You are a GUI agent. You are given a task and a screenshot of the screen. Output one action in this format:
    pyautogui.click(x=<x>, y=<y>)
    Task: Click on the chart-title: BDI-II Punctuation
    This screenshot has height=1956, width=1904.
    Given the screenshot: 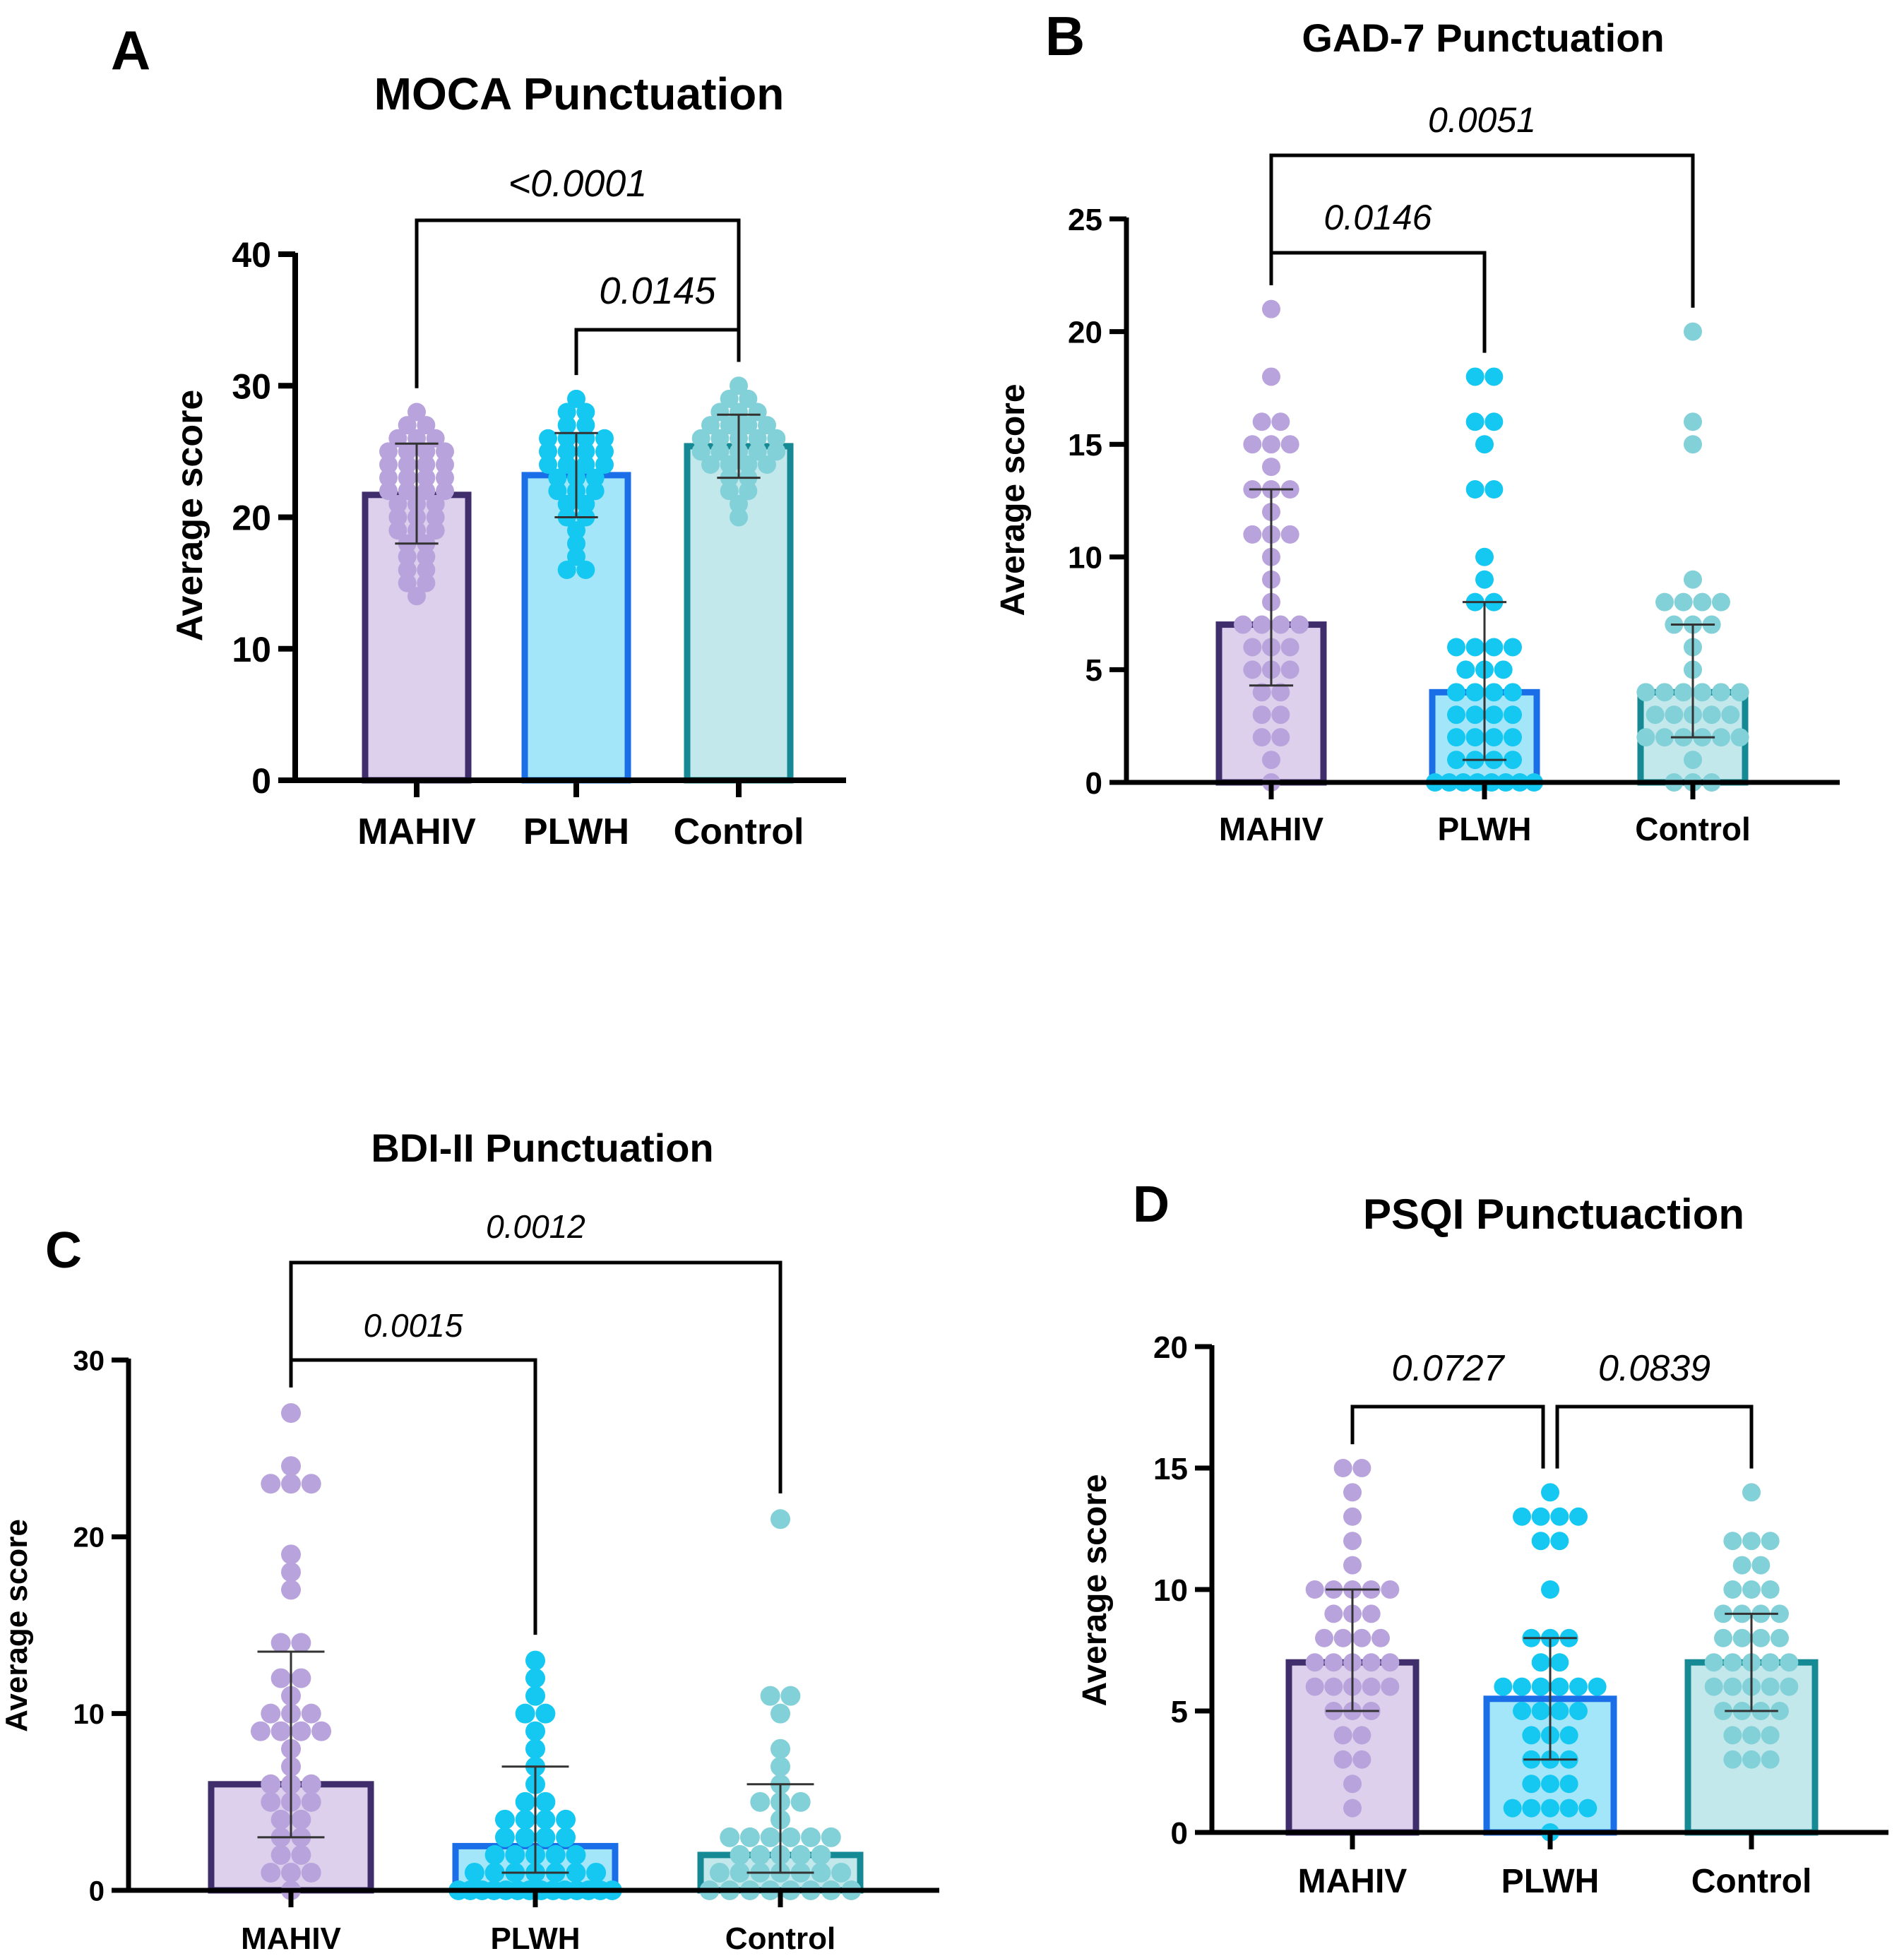 What is the action you would take?
    pyautogui.click(x=542, y=1148)
    